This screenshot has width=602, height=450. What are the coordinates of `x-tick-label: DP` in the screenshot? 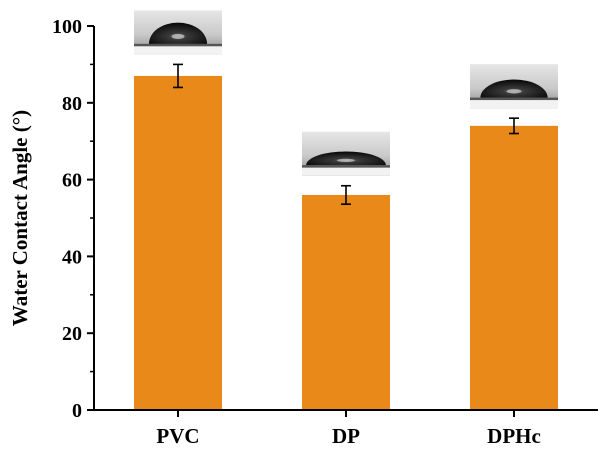 It's located at (346, 436).